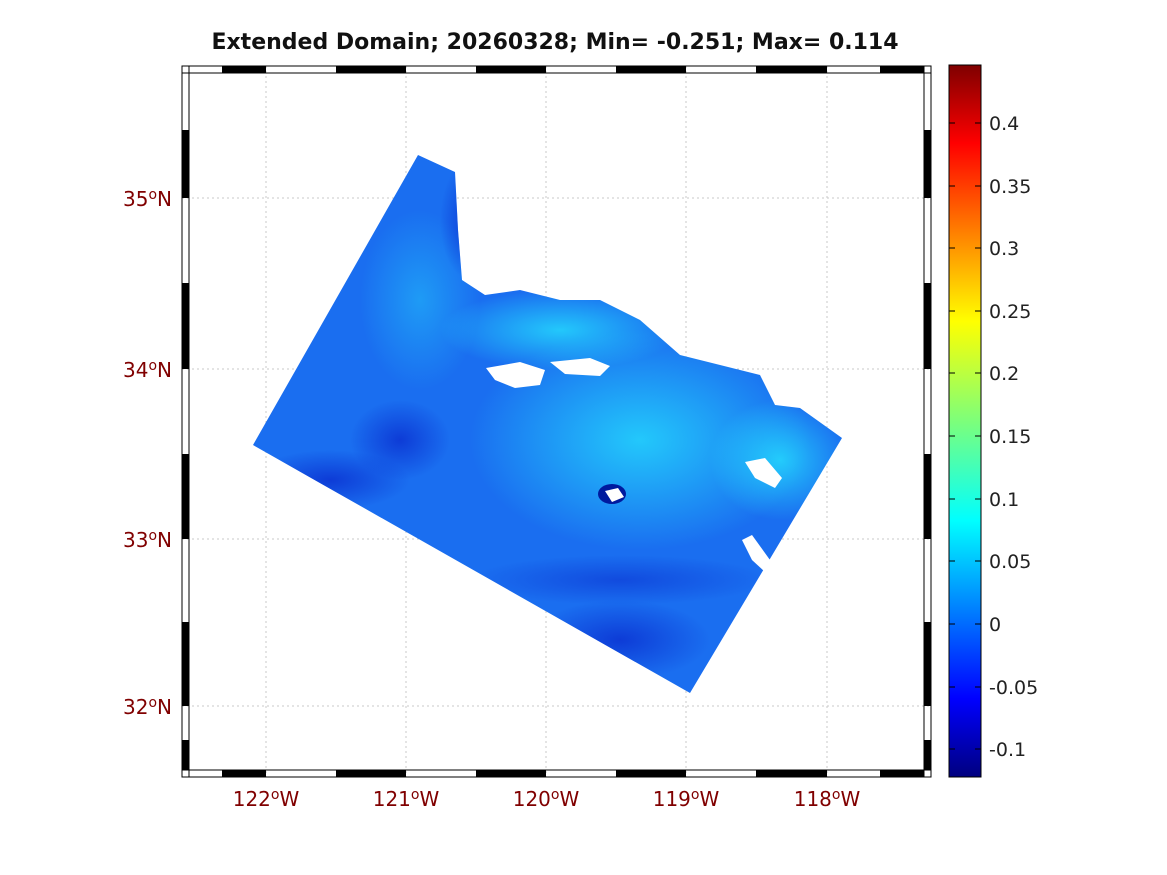 The width and height of the screenshot is (1167, 875). I want to click on colorbar-tick-label: -0.05, so click(1013, 688).